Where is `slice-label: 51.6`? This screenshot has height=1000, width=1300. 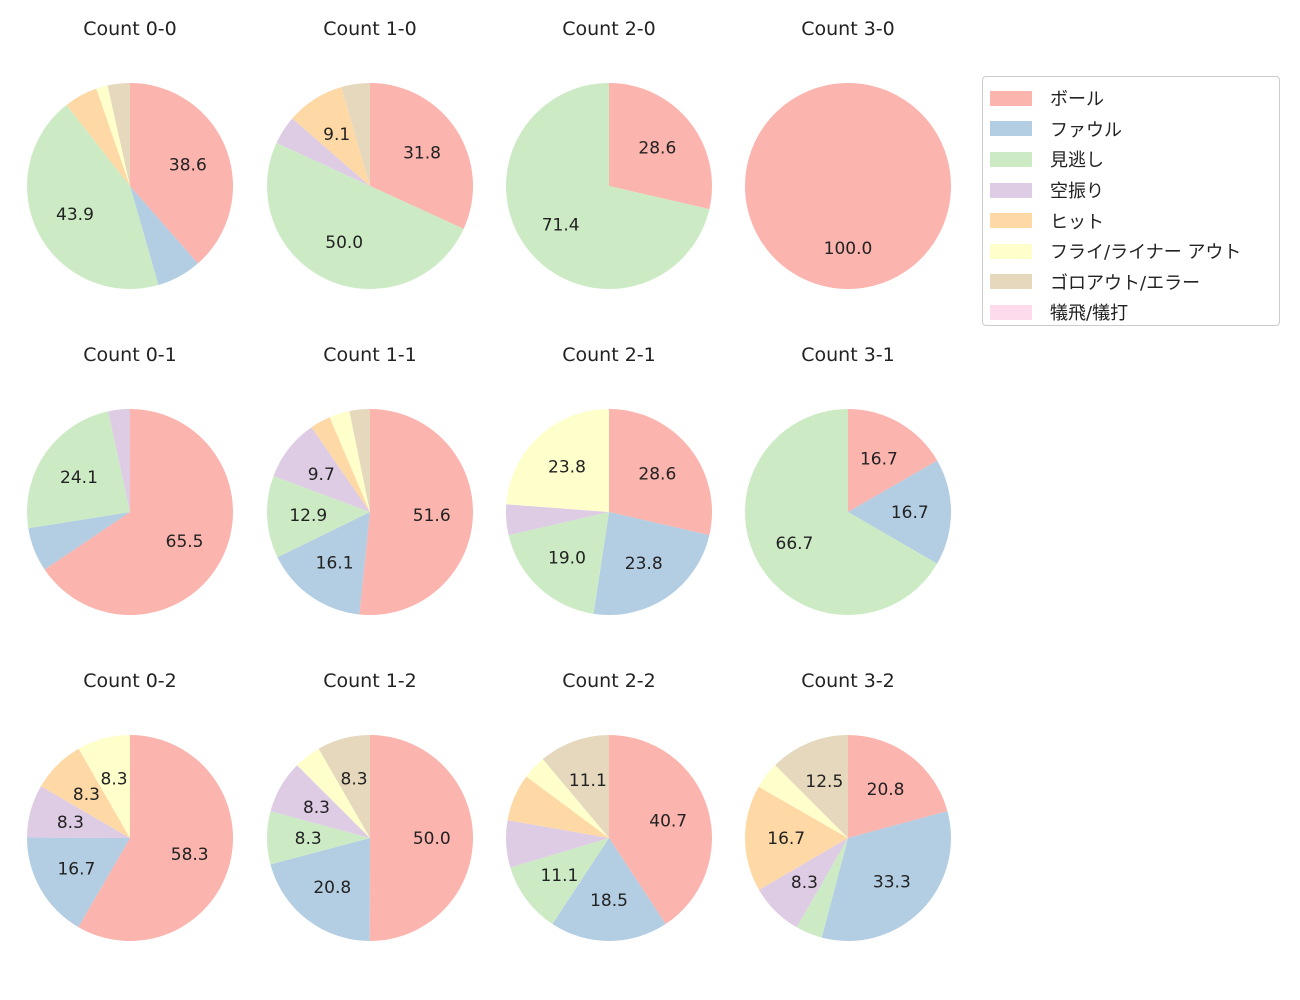
slice-label: 51.6 is located at coordinates (432, 516).